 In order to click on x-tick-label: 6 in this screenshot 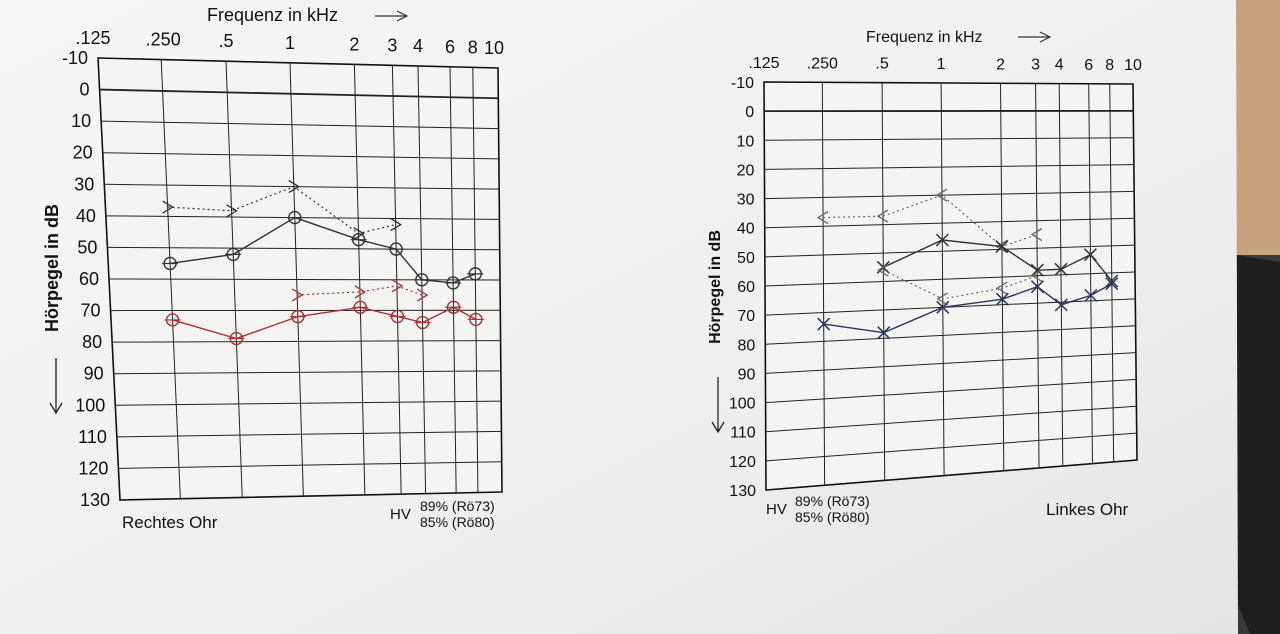, I will do `click(450, 47)`.